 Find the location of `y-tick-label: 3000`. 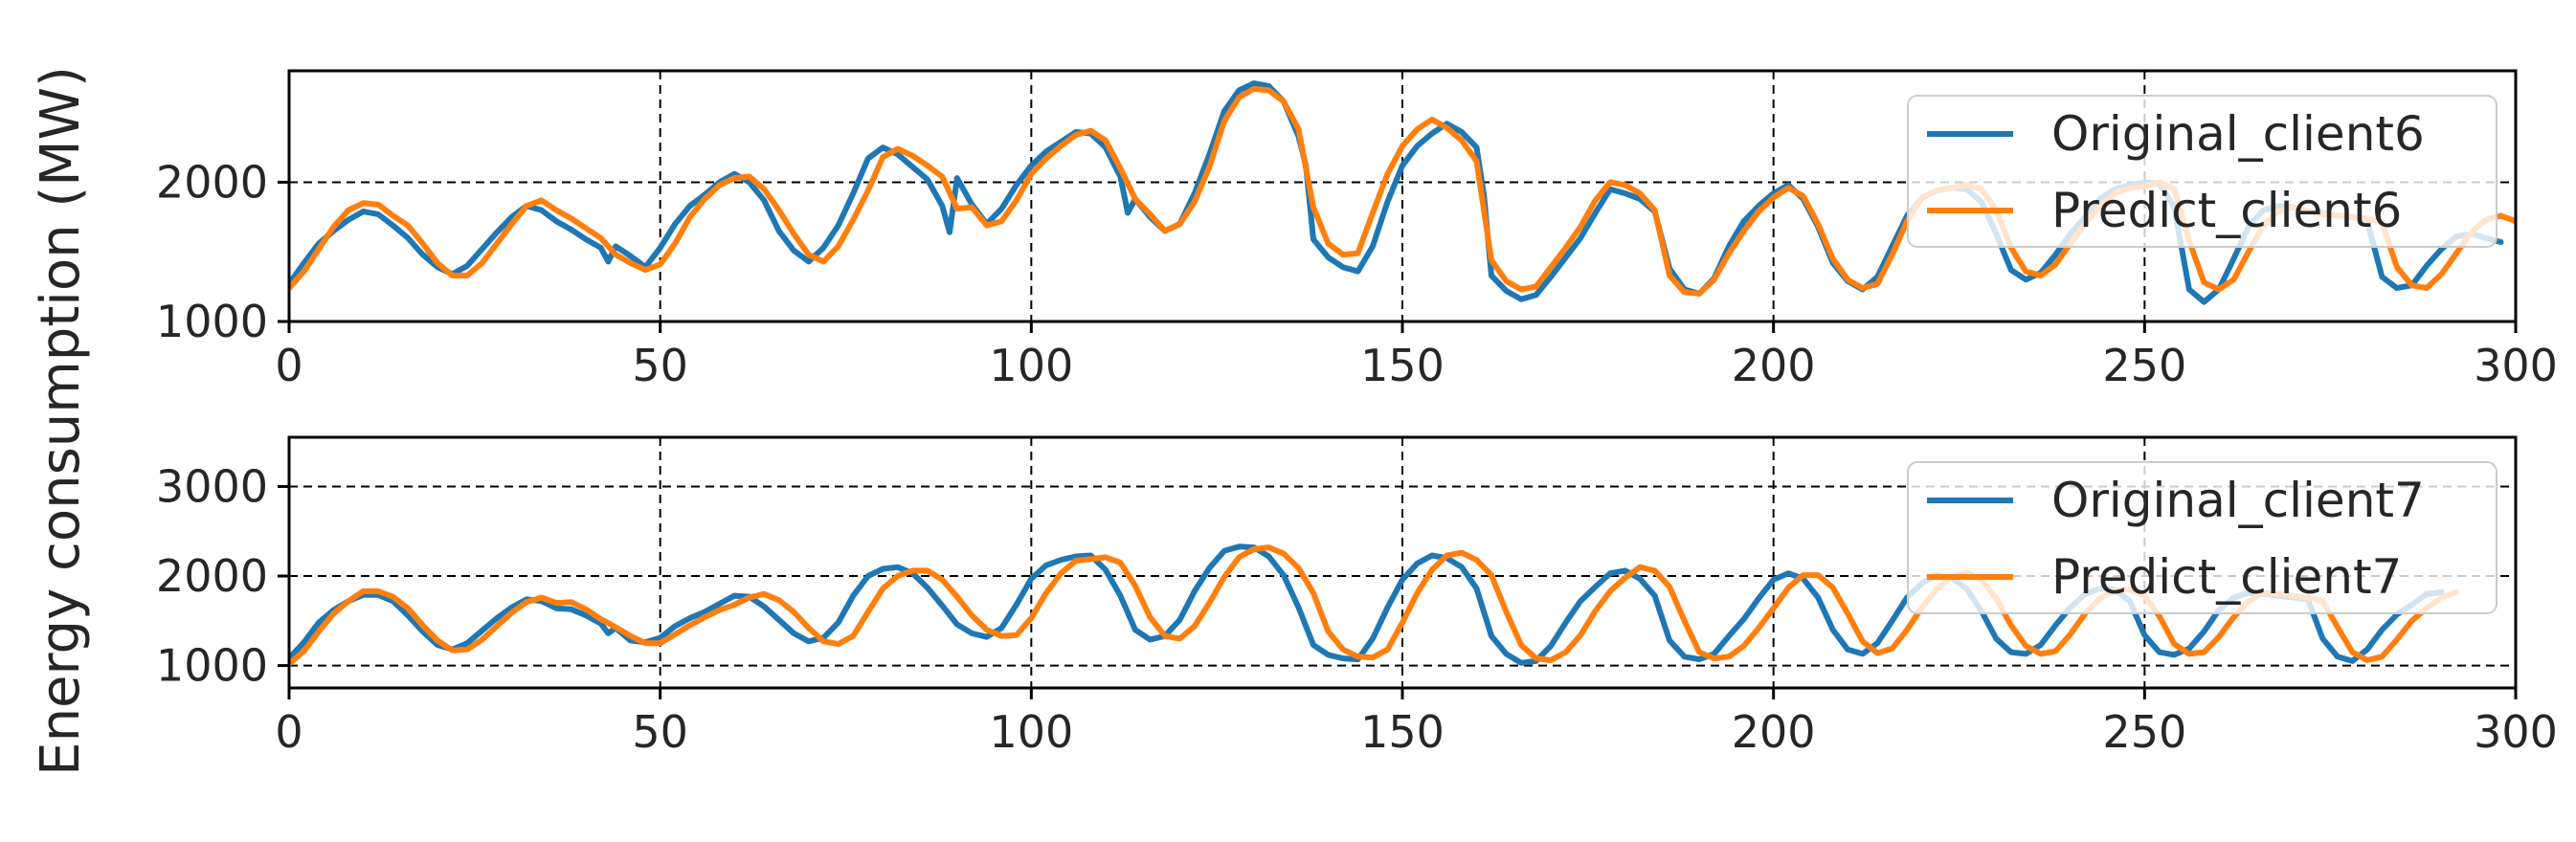

y-tick-label: 3000 is located at coordinates (212, 486).